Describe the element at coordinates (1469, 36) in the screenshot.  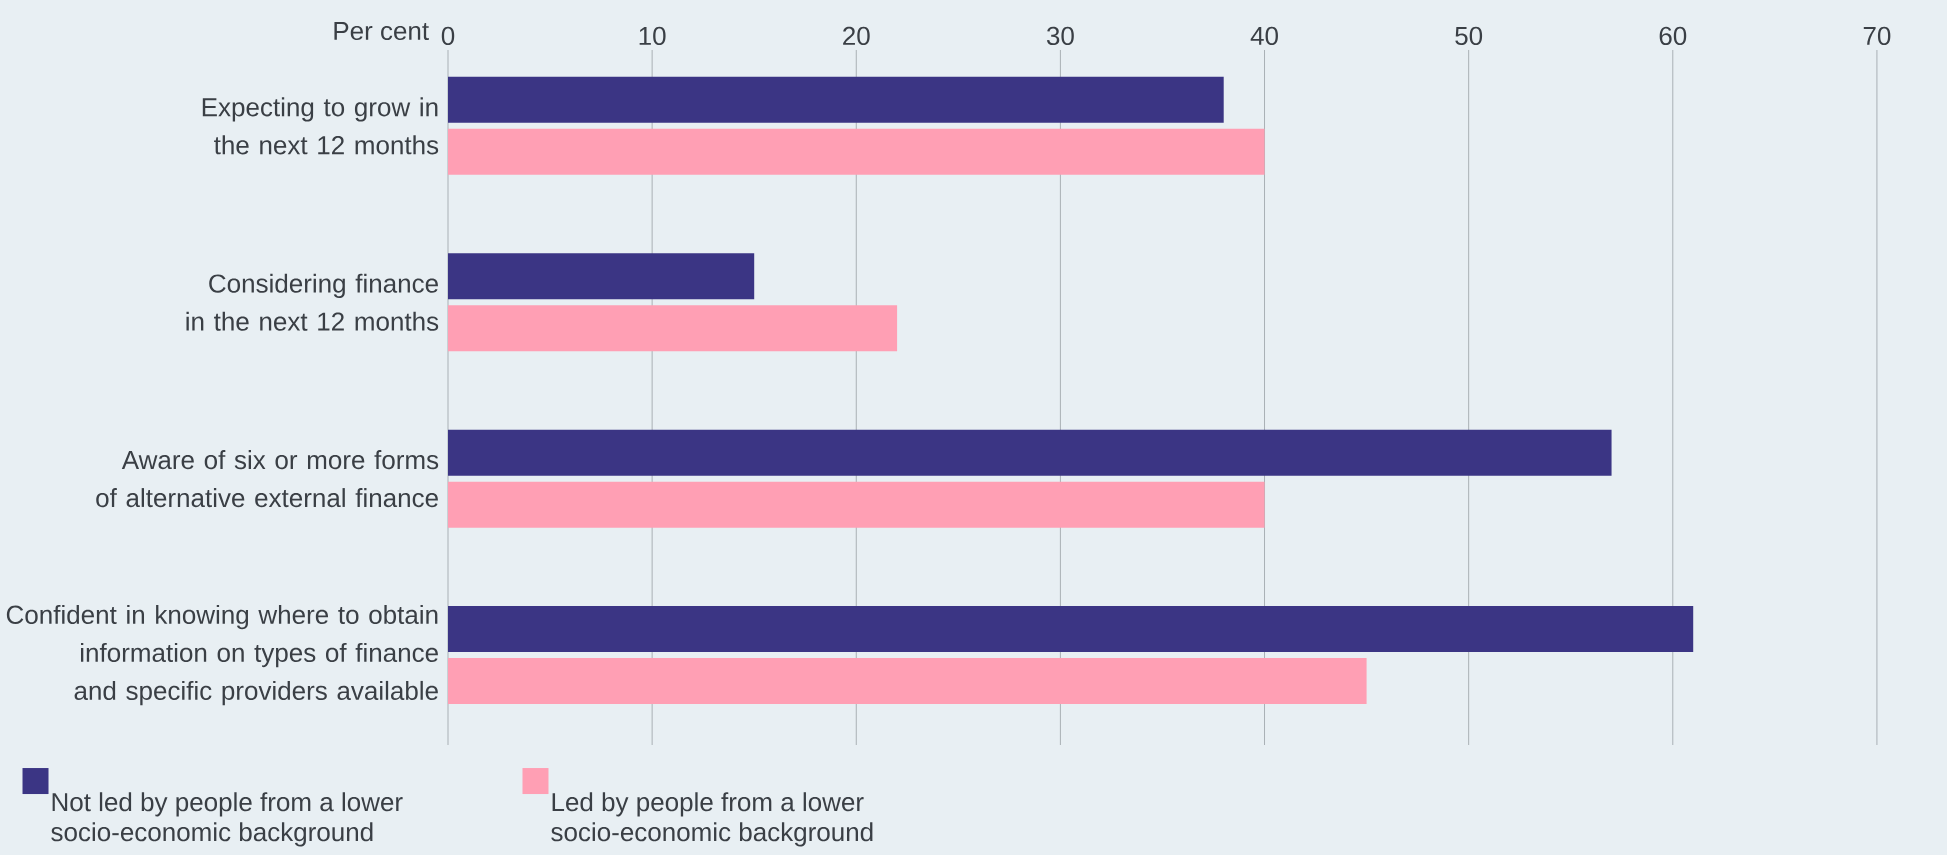
I see `x-tick-label: 50` at that location.